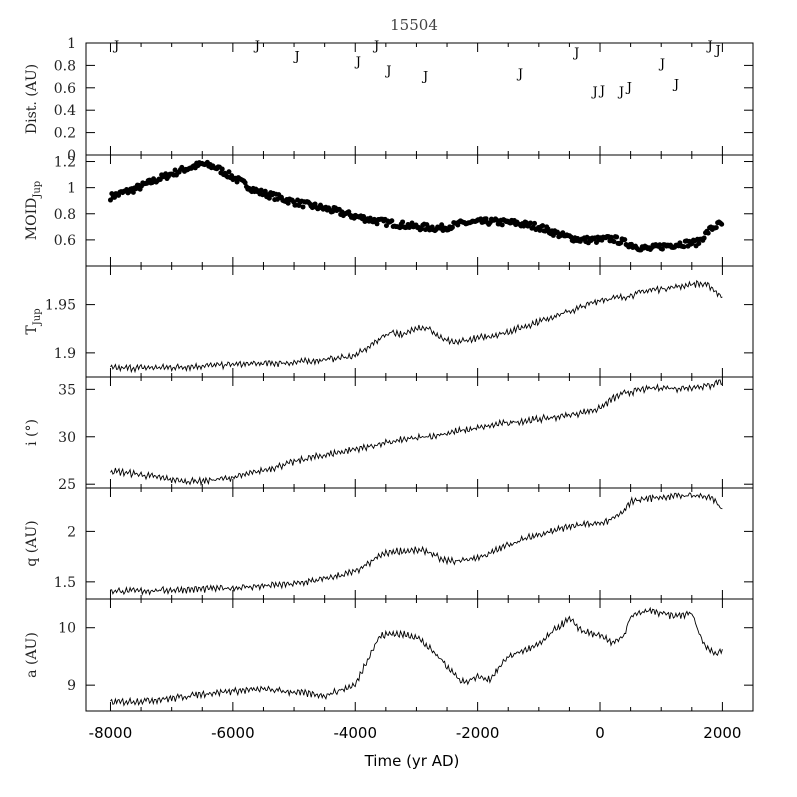 The image size is (797, 797). Describe the element at coordinates (60, 306) in the screenshot. I see `y-tick-label: 1.95` at that location.